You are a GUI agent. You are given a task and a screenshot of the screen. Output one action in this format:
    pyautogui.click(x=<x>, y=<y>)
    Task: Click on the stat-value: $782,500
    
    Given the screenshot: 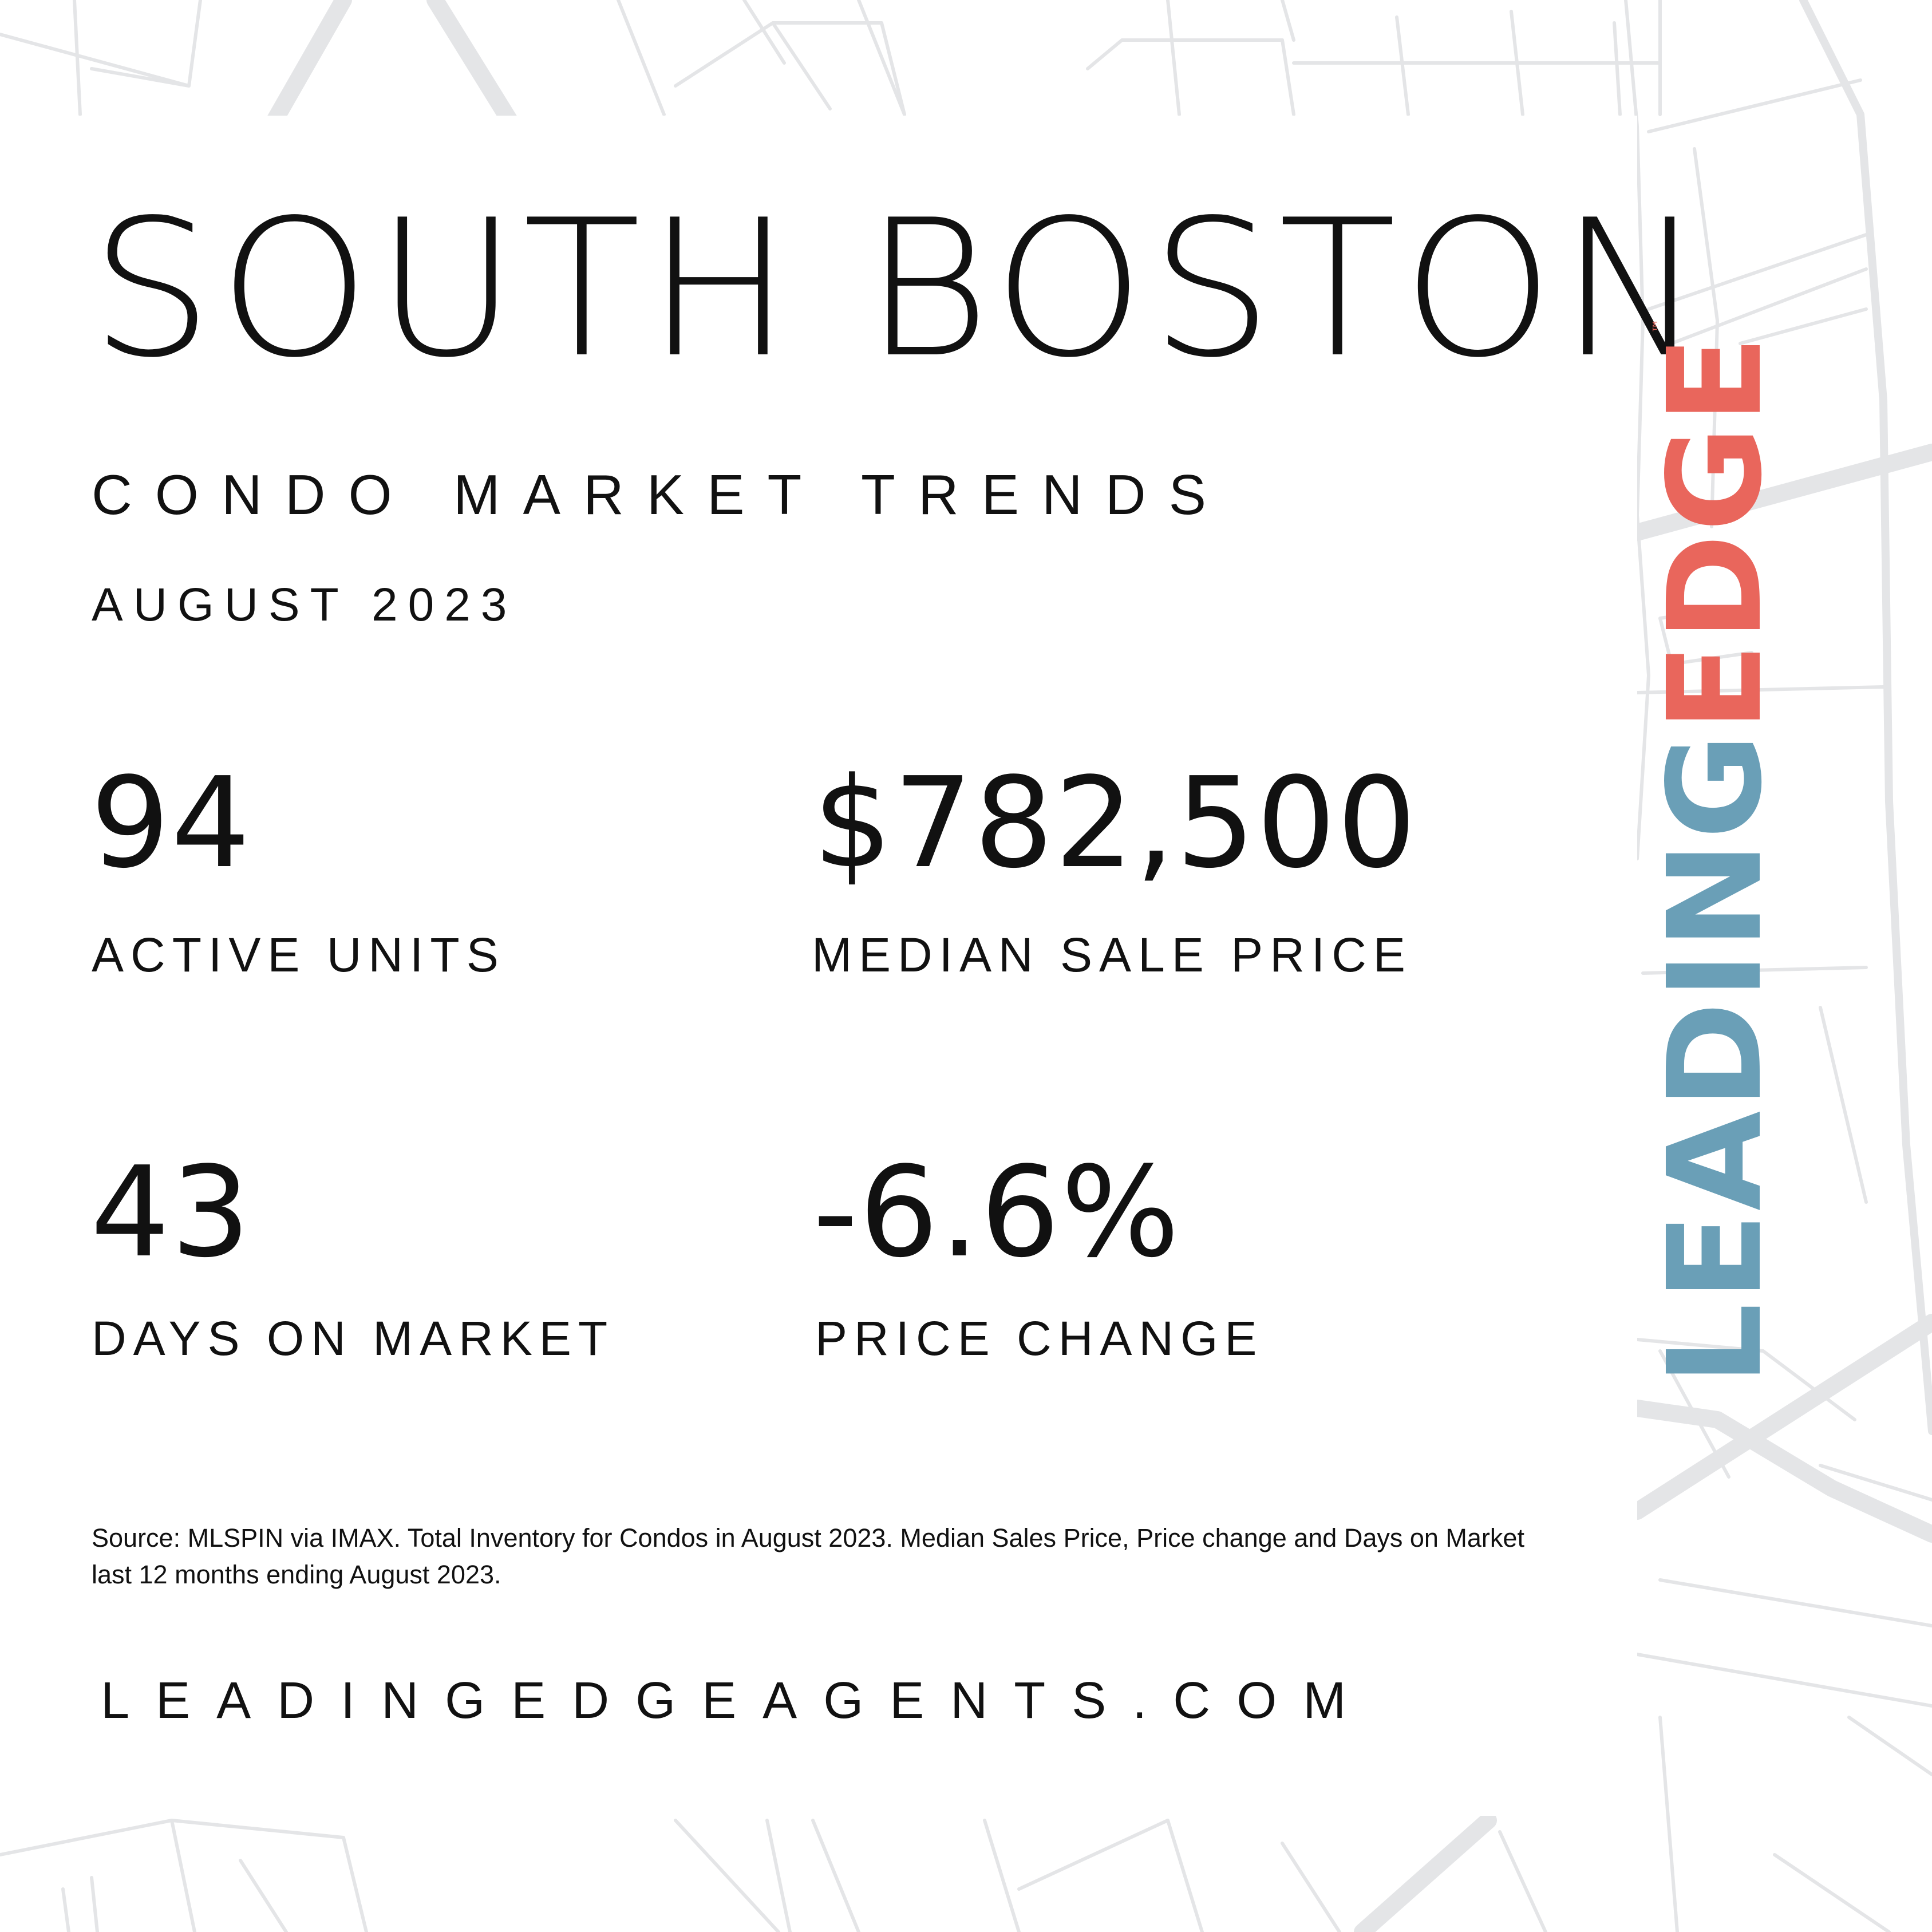 What is the action you would take?
    pyautogui.click(x=1115, y=823)
    